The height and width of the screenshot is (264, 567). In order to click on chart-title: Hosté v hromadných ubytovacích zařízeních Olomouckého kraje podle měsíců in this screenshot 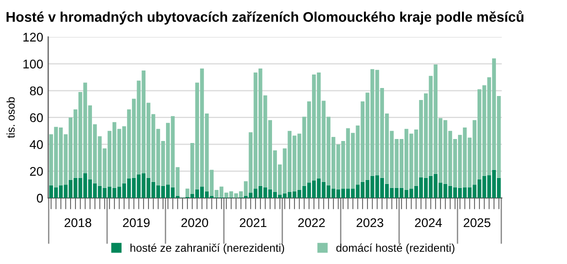, I will do `click(265, 17)`.